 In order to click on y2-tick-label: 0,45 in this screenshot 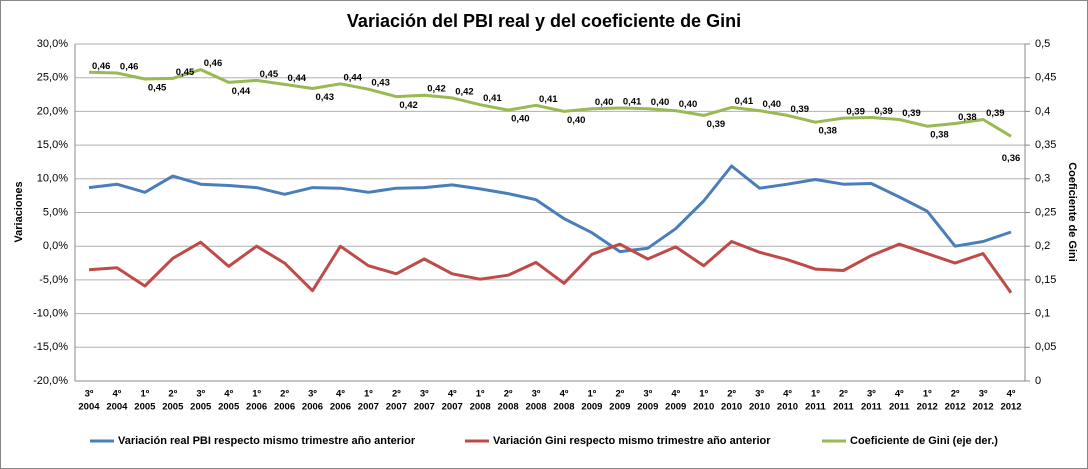, I will do `click(1045, 78)`.